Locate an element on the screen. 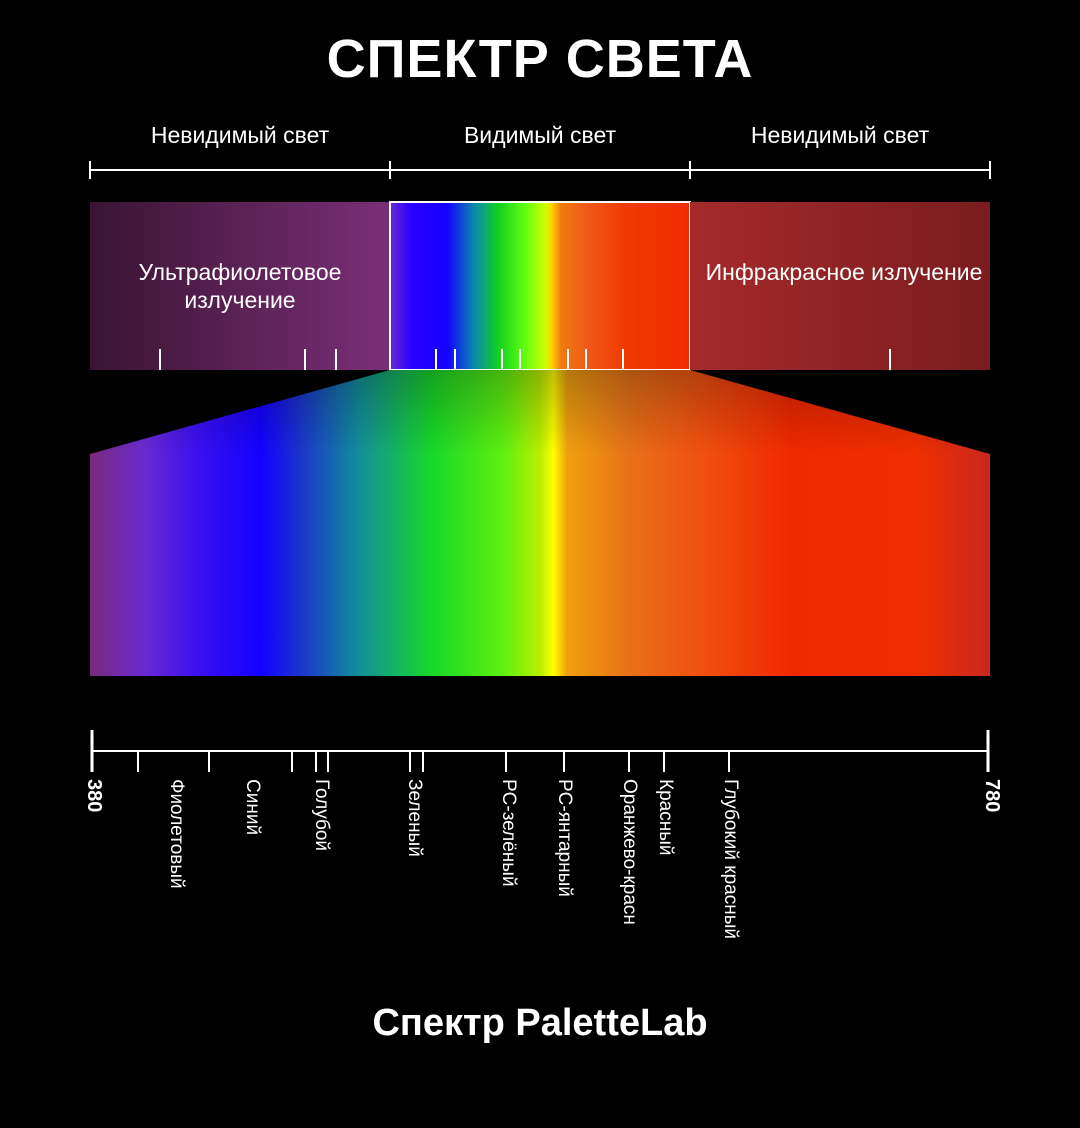 The height and width of the screenshot is (1128, 1080). scale-min-label: 380 is located at coordinates (94, 796).